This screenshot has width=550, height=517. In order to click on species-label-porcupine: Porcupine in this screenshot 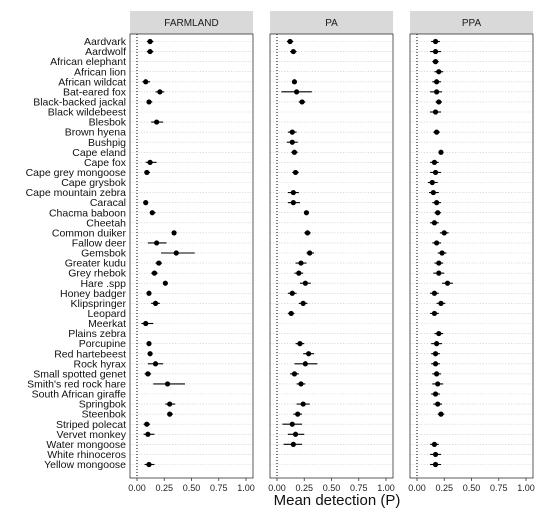, I will do `click(102, 344)`.